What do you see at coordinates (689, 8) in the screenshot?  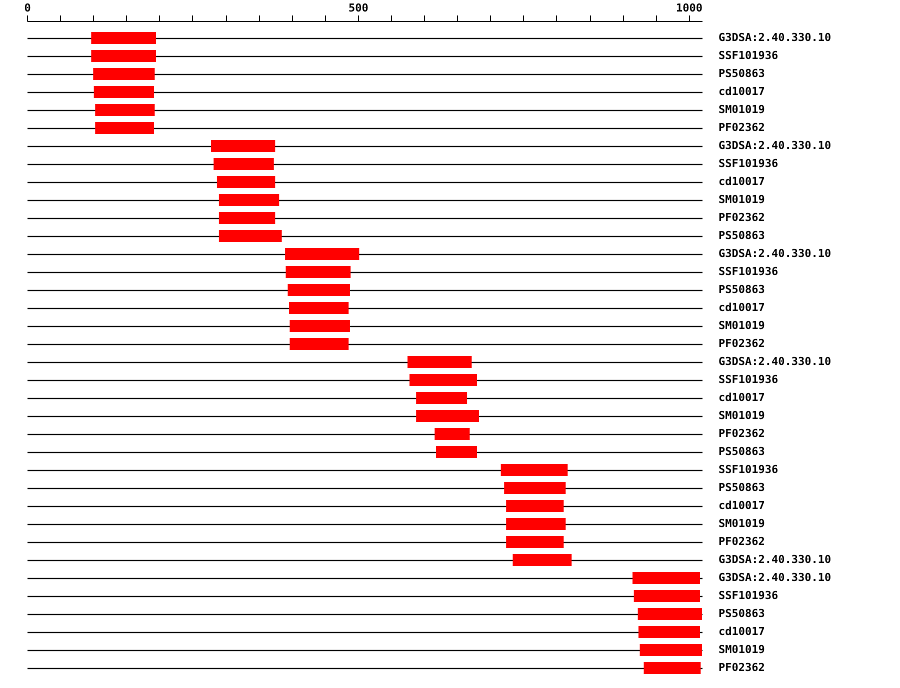 I see `x-tick-label: 1000` at bounding box center [689, 8].